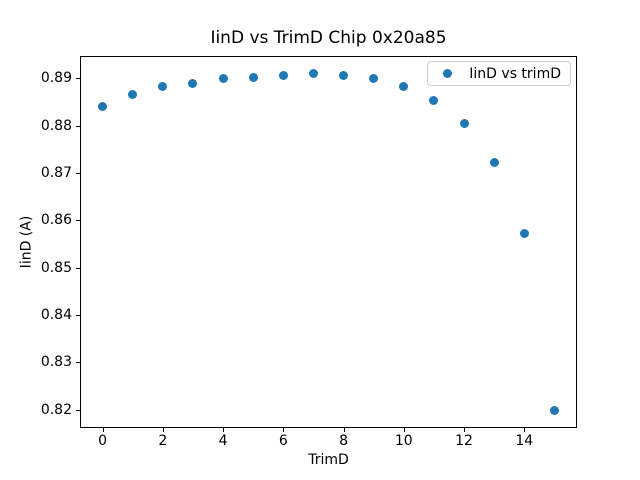  I want to click on x-tick-label: 2, so click(163, 441).